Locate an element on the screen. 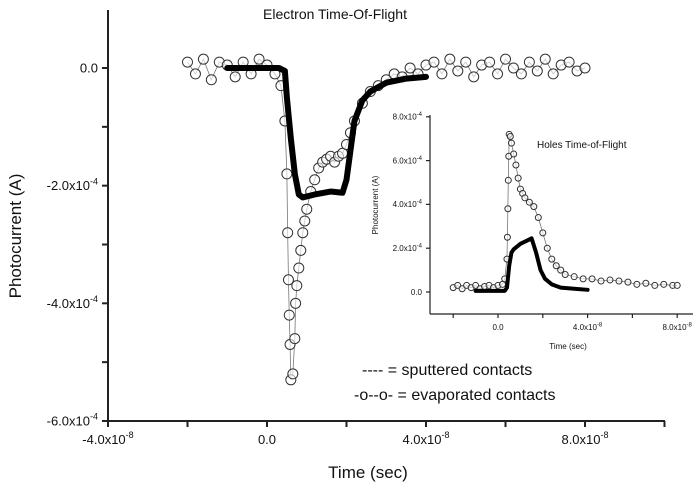  inset-x-tick-label: 0.0 is located at coordinates (498, 327).